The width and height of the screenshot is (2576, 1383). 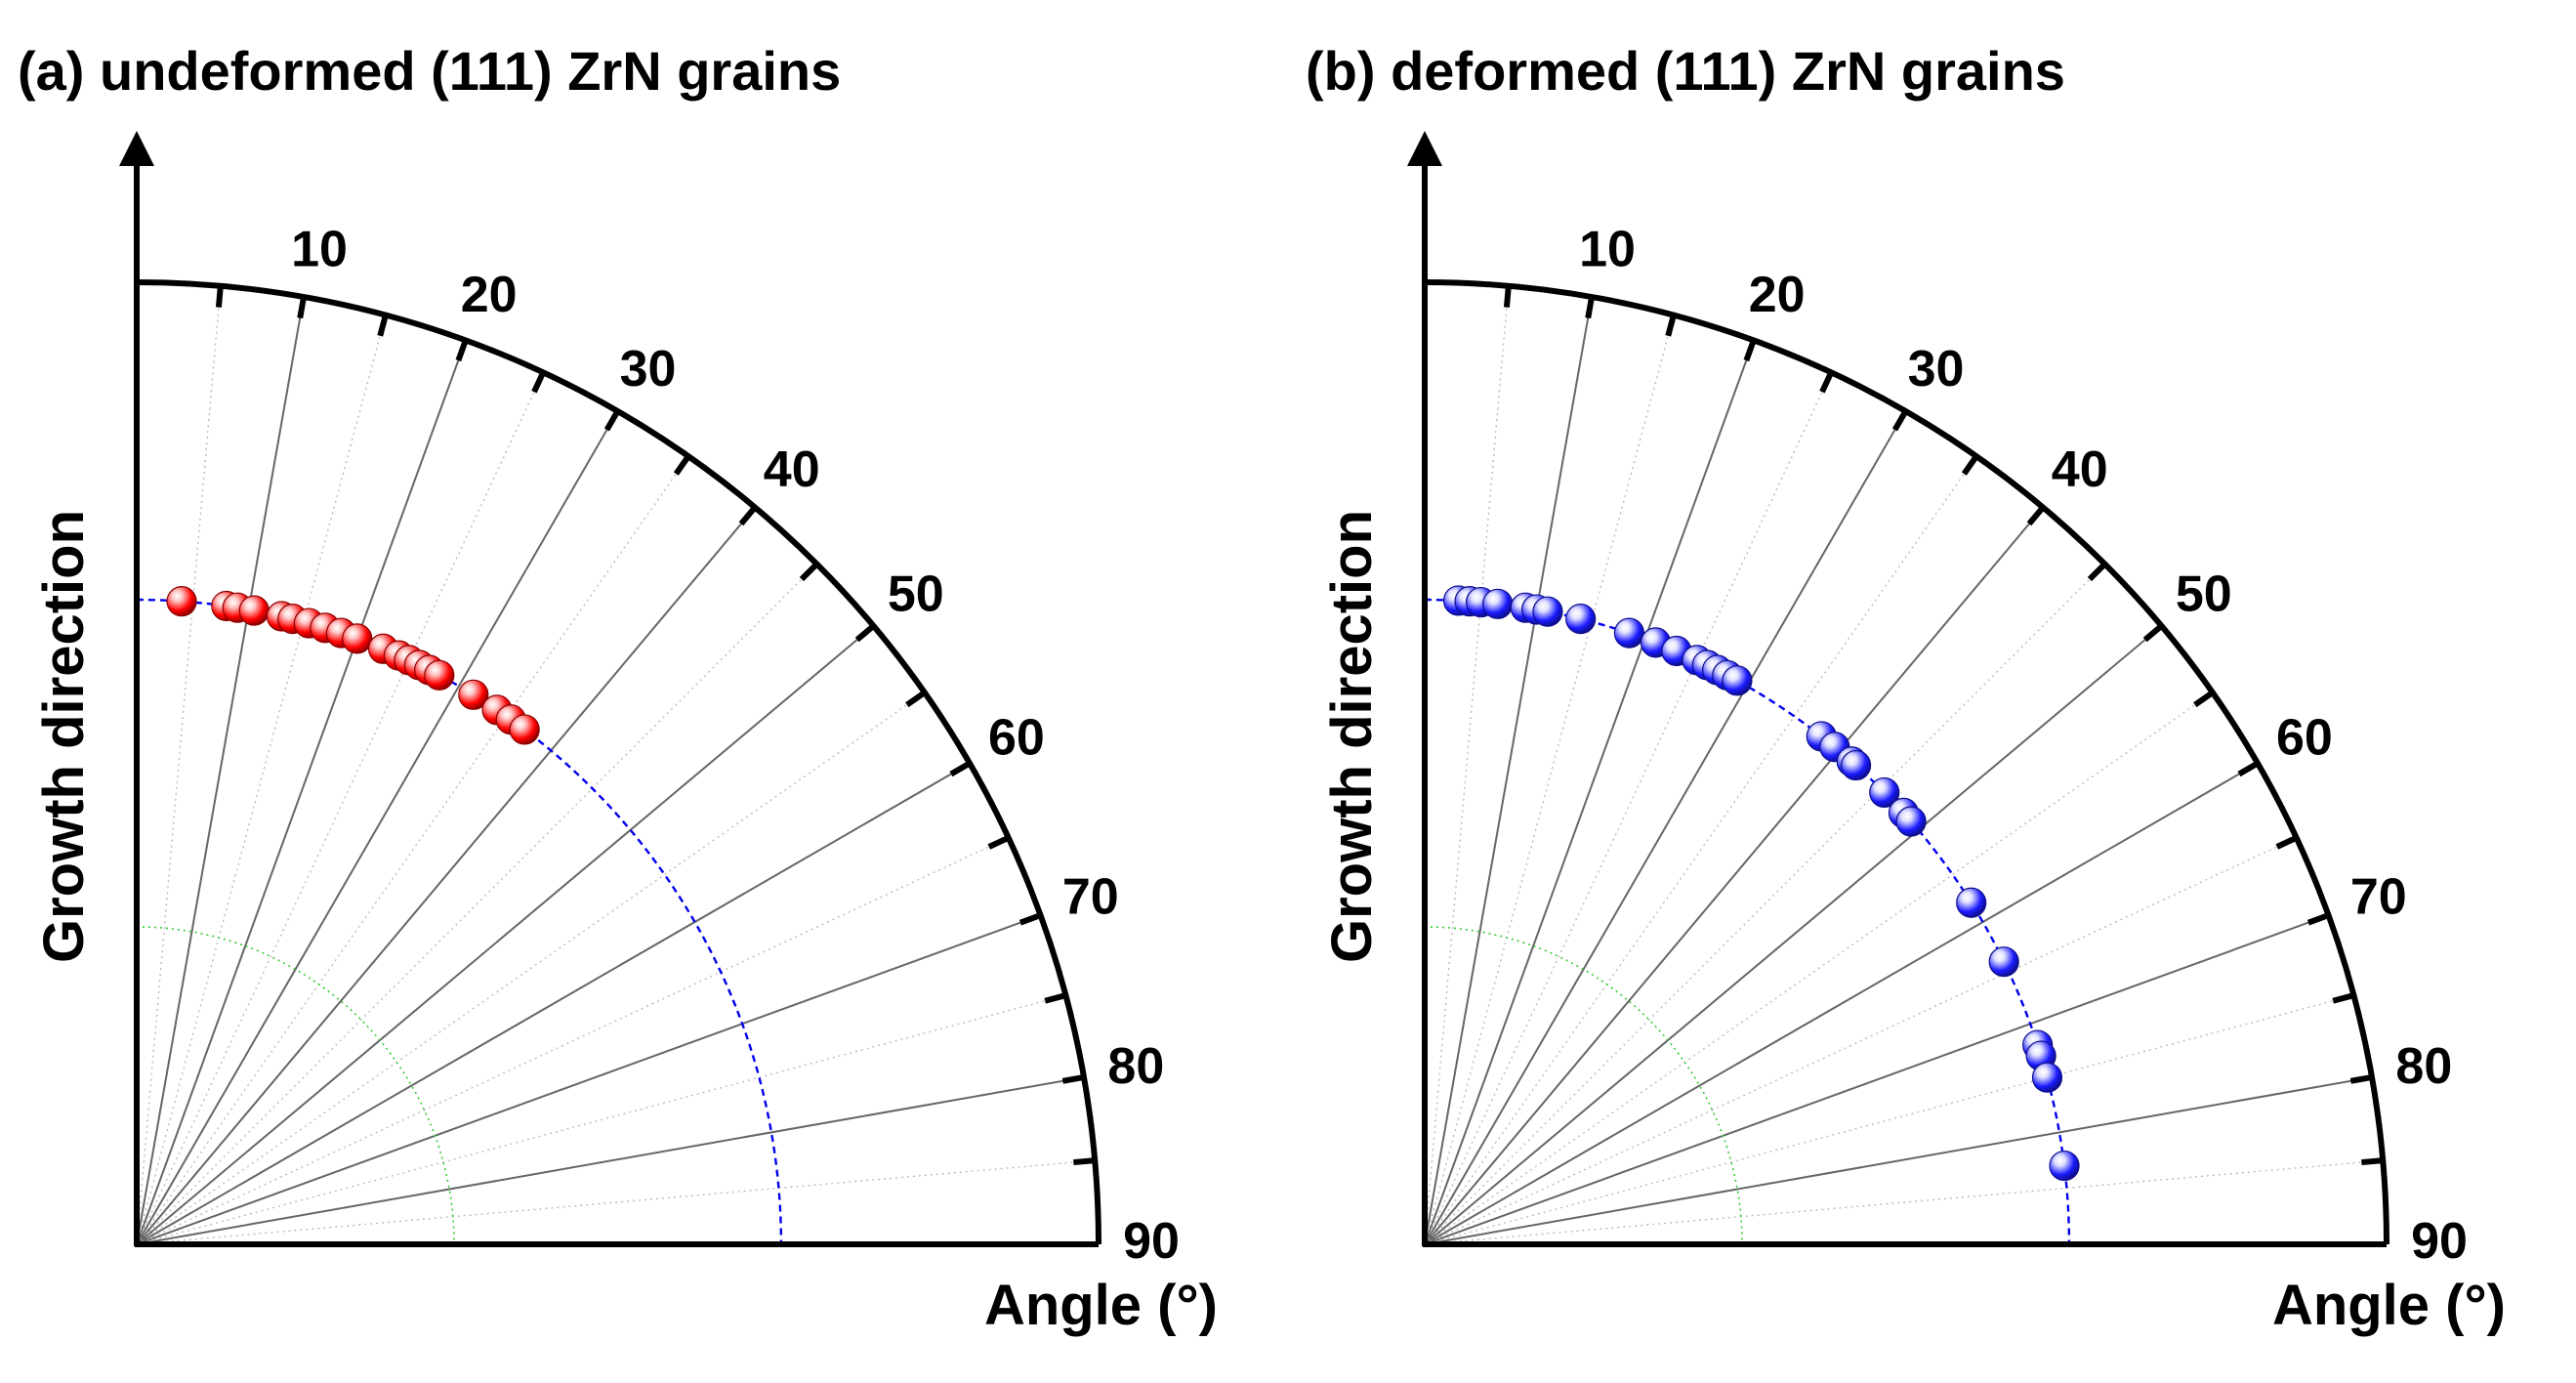 I want to click on angle-tick-label: 60, so click(x=1017, y=738).